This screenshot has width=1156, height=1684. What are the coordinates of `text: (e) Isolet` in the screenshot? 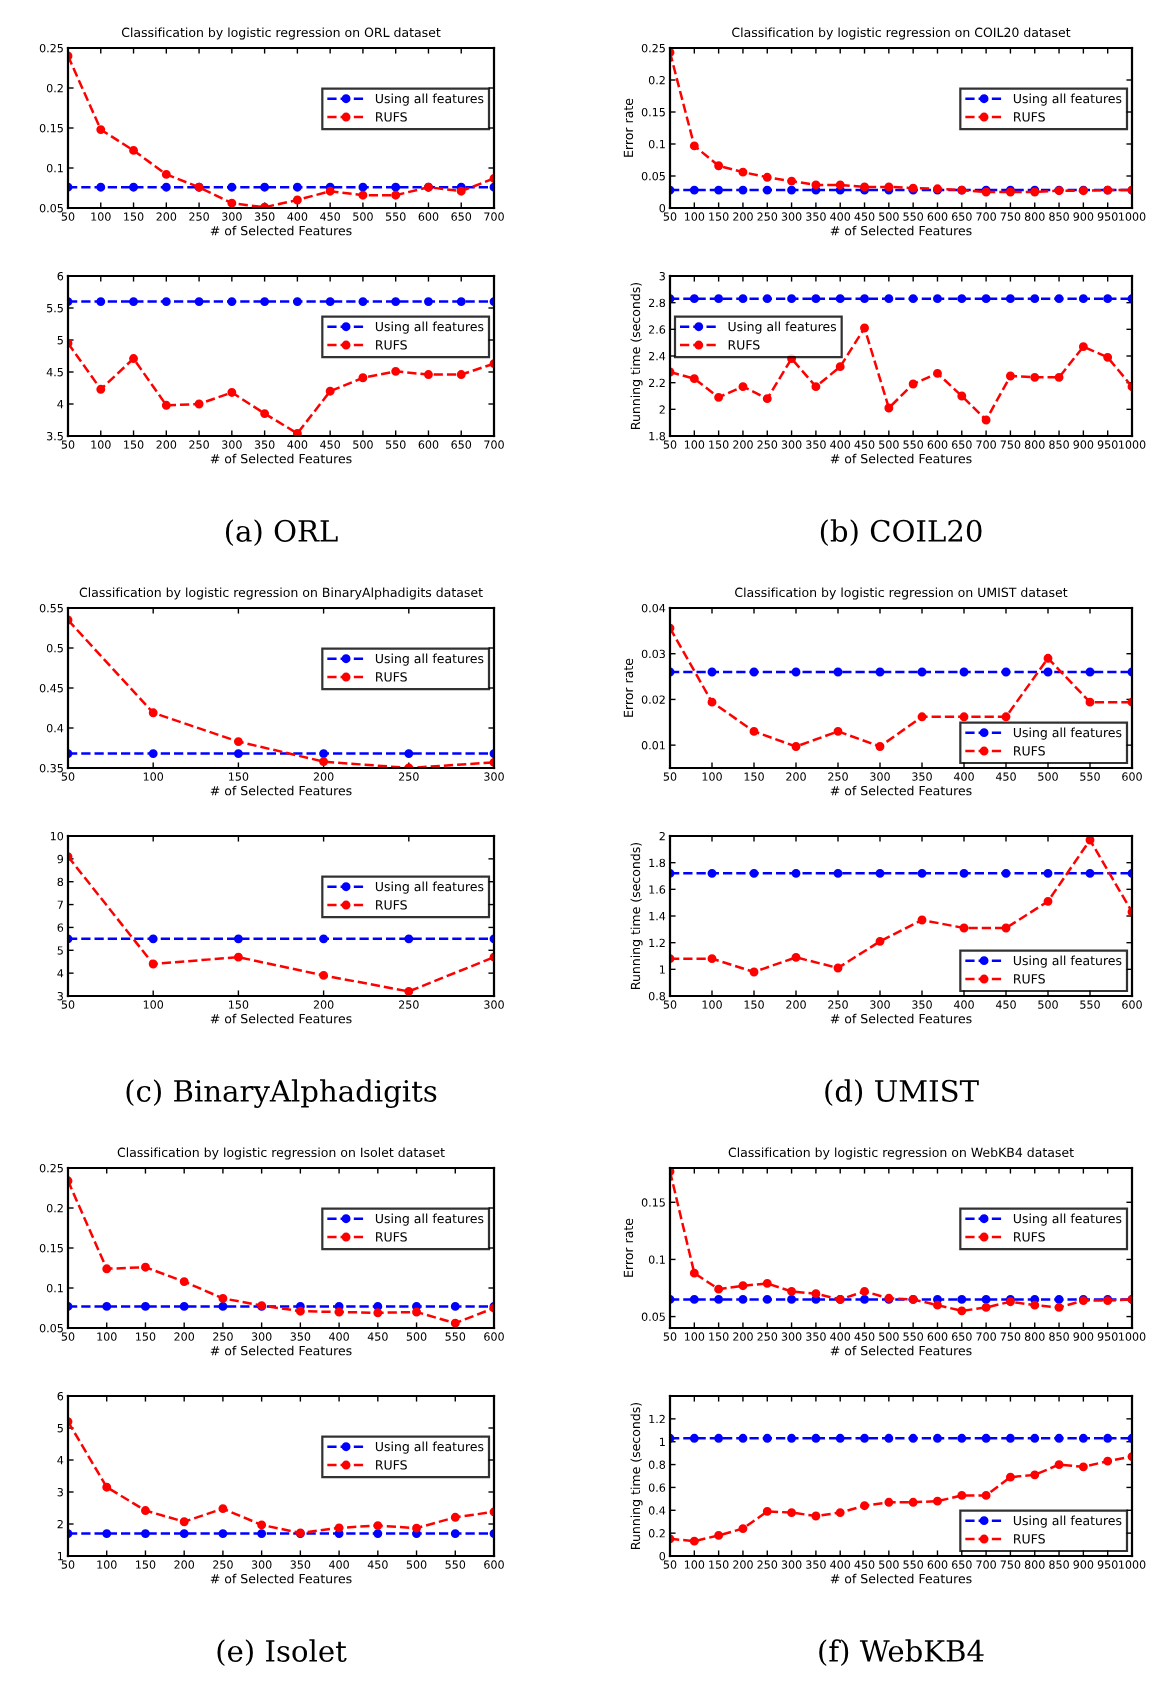 It's located at (282, 1653).